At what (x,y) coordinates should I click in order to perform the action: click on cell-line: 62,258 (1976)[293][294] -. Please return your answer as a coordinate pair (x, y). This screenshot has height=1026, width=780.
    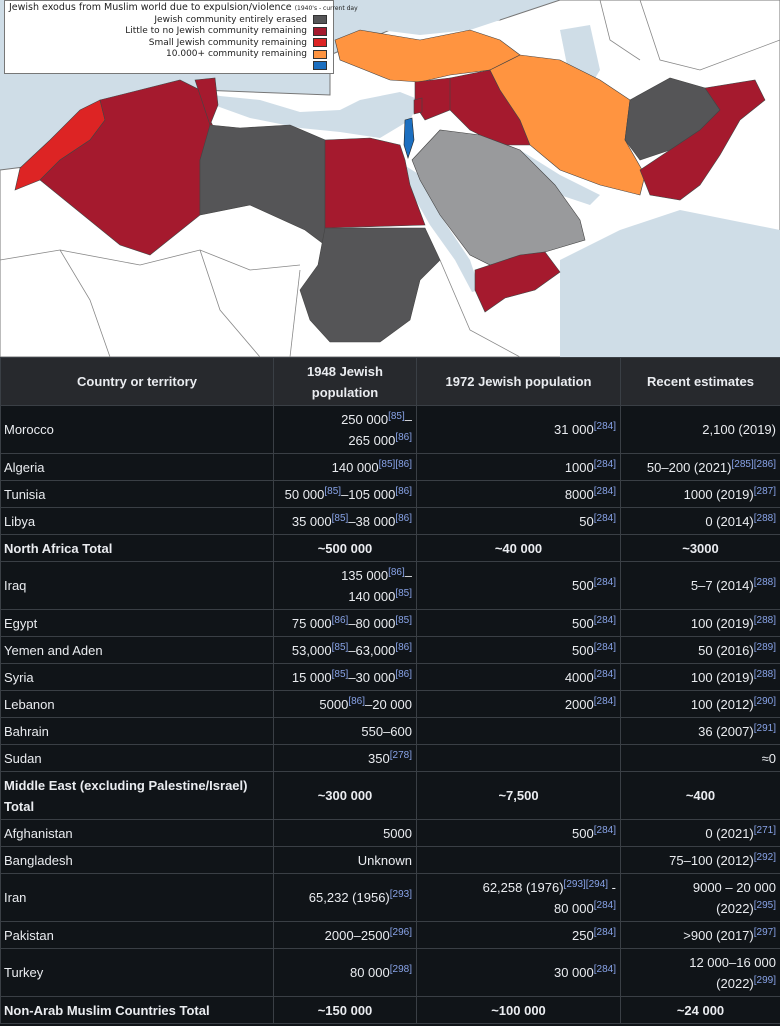
    Looking at the image, I should click on (518, 887).